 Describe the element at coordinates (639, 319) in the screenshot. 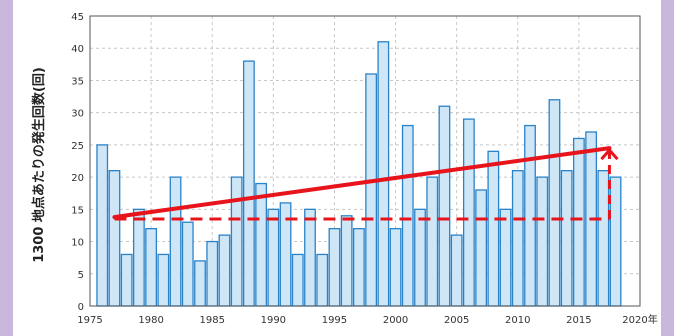

I see `x-tick-label: 2020年` at that location.